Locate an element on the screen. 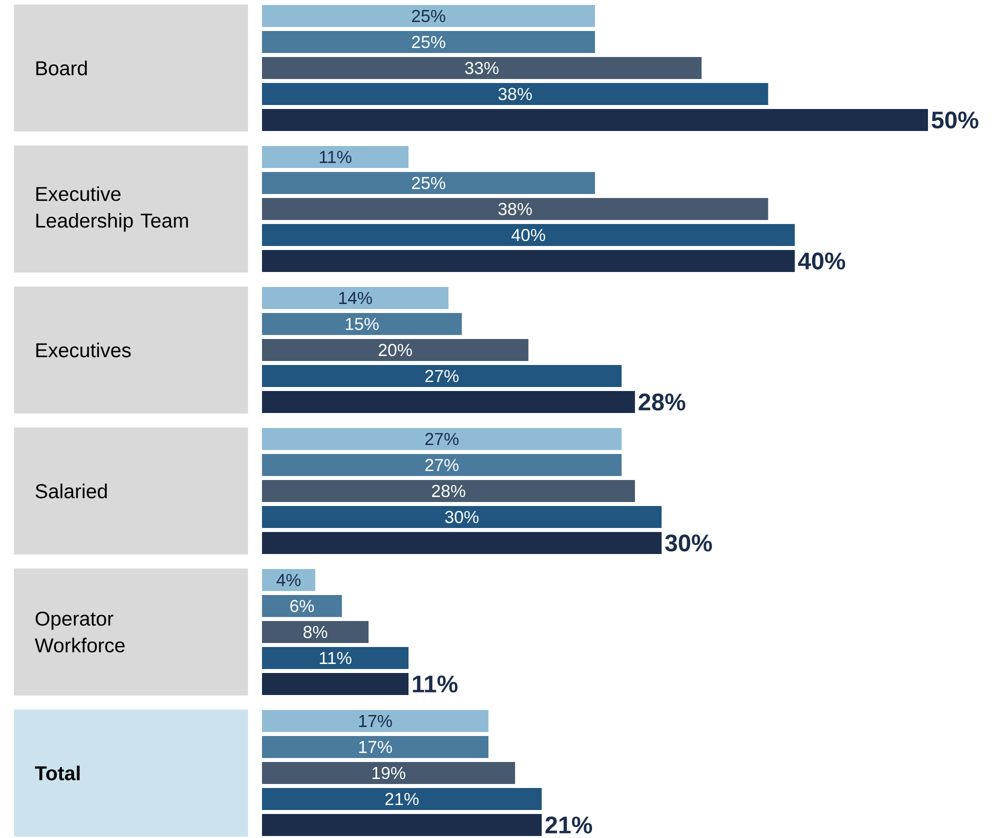  y-tick-label: Executives is located at coordinates (83, 350).